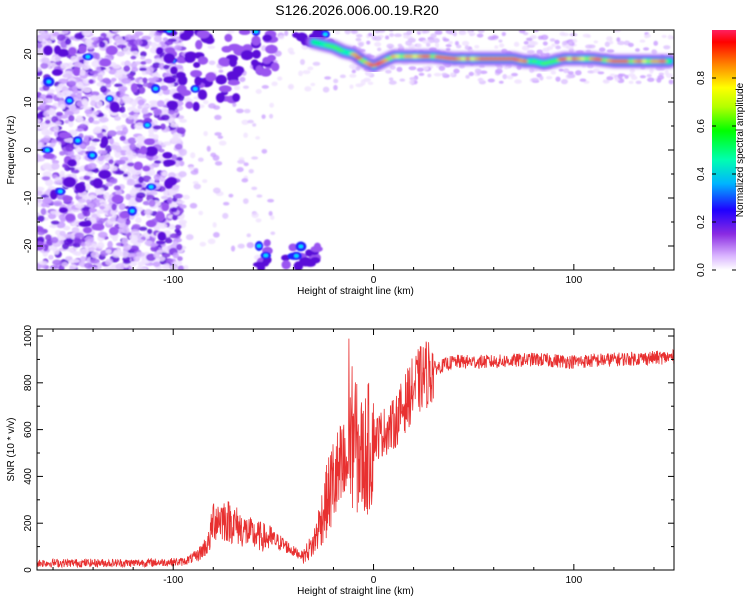 The height and width of the screenshot is (600, 750). I want to click on colorbar-tick-label: 0.2, so click(701, 222).